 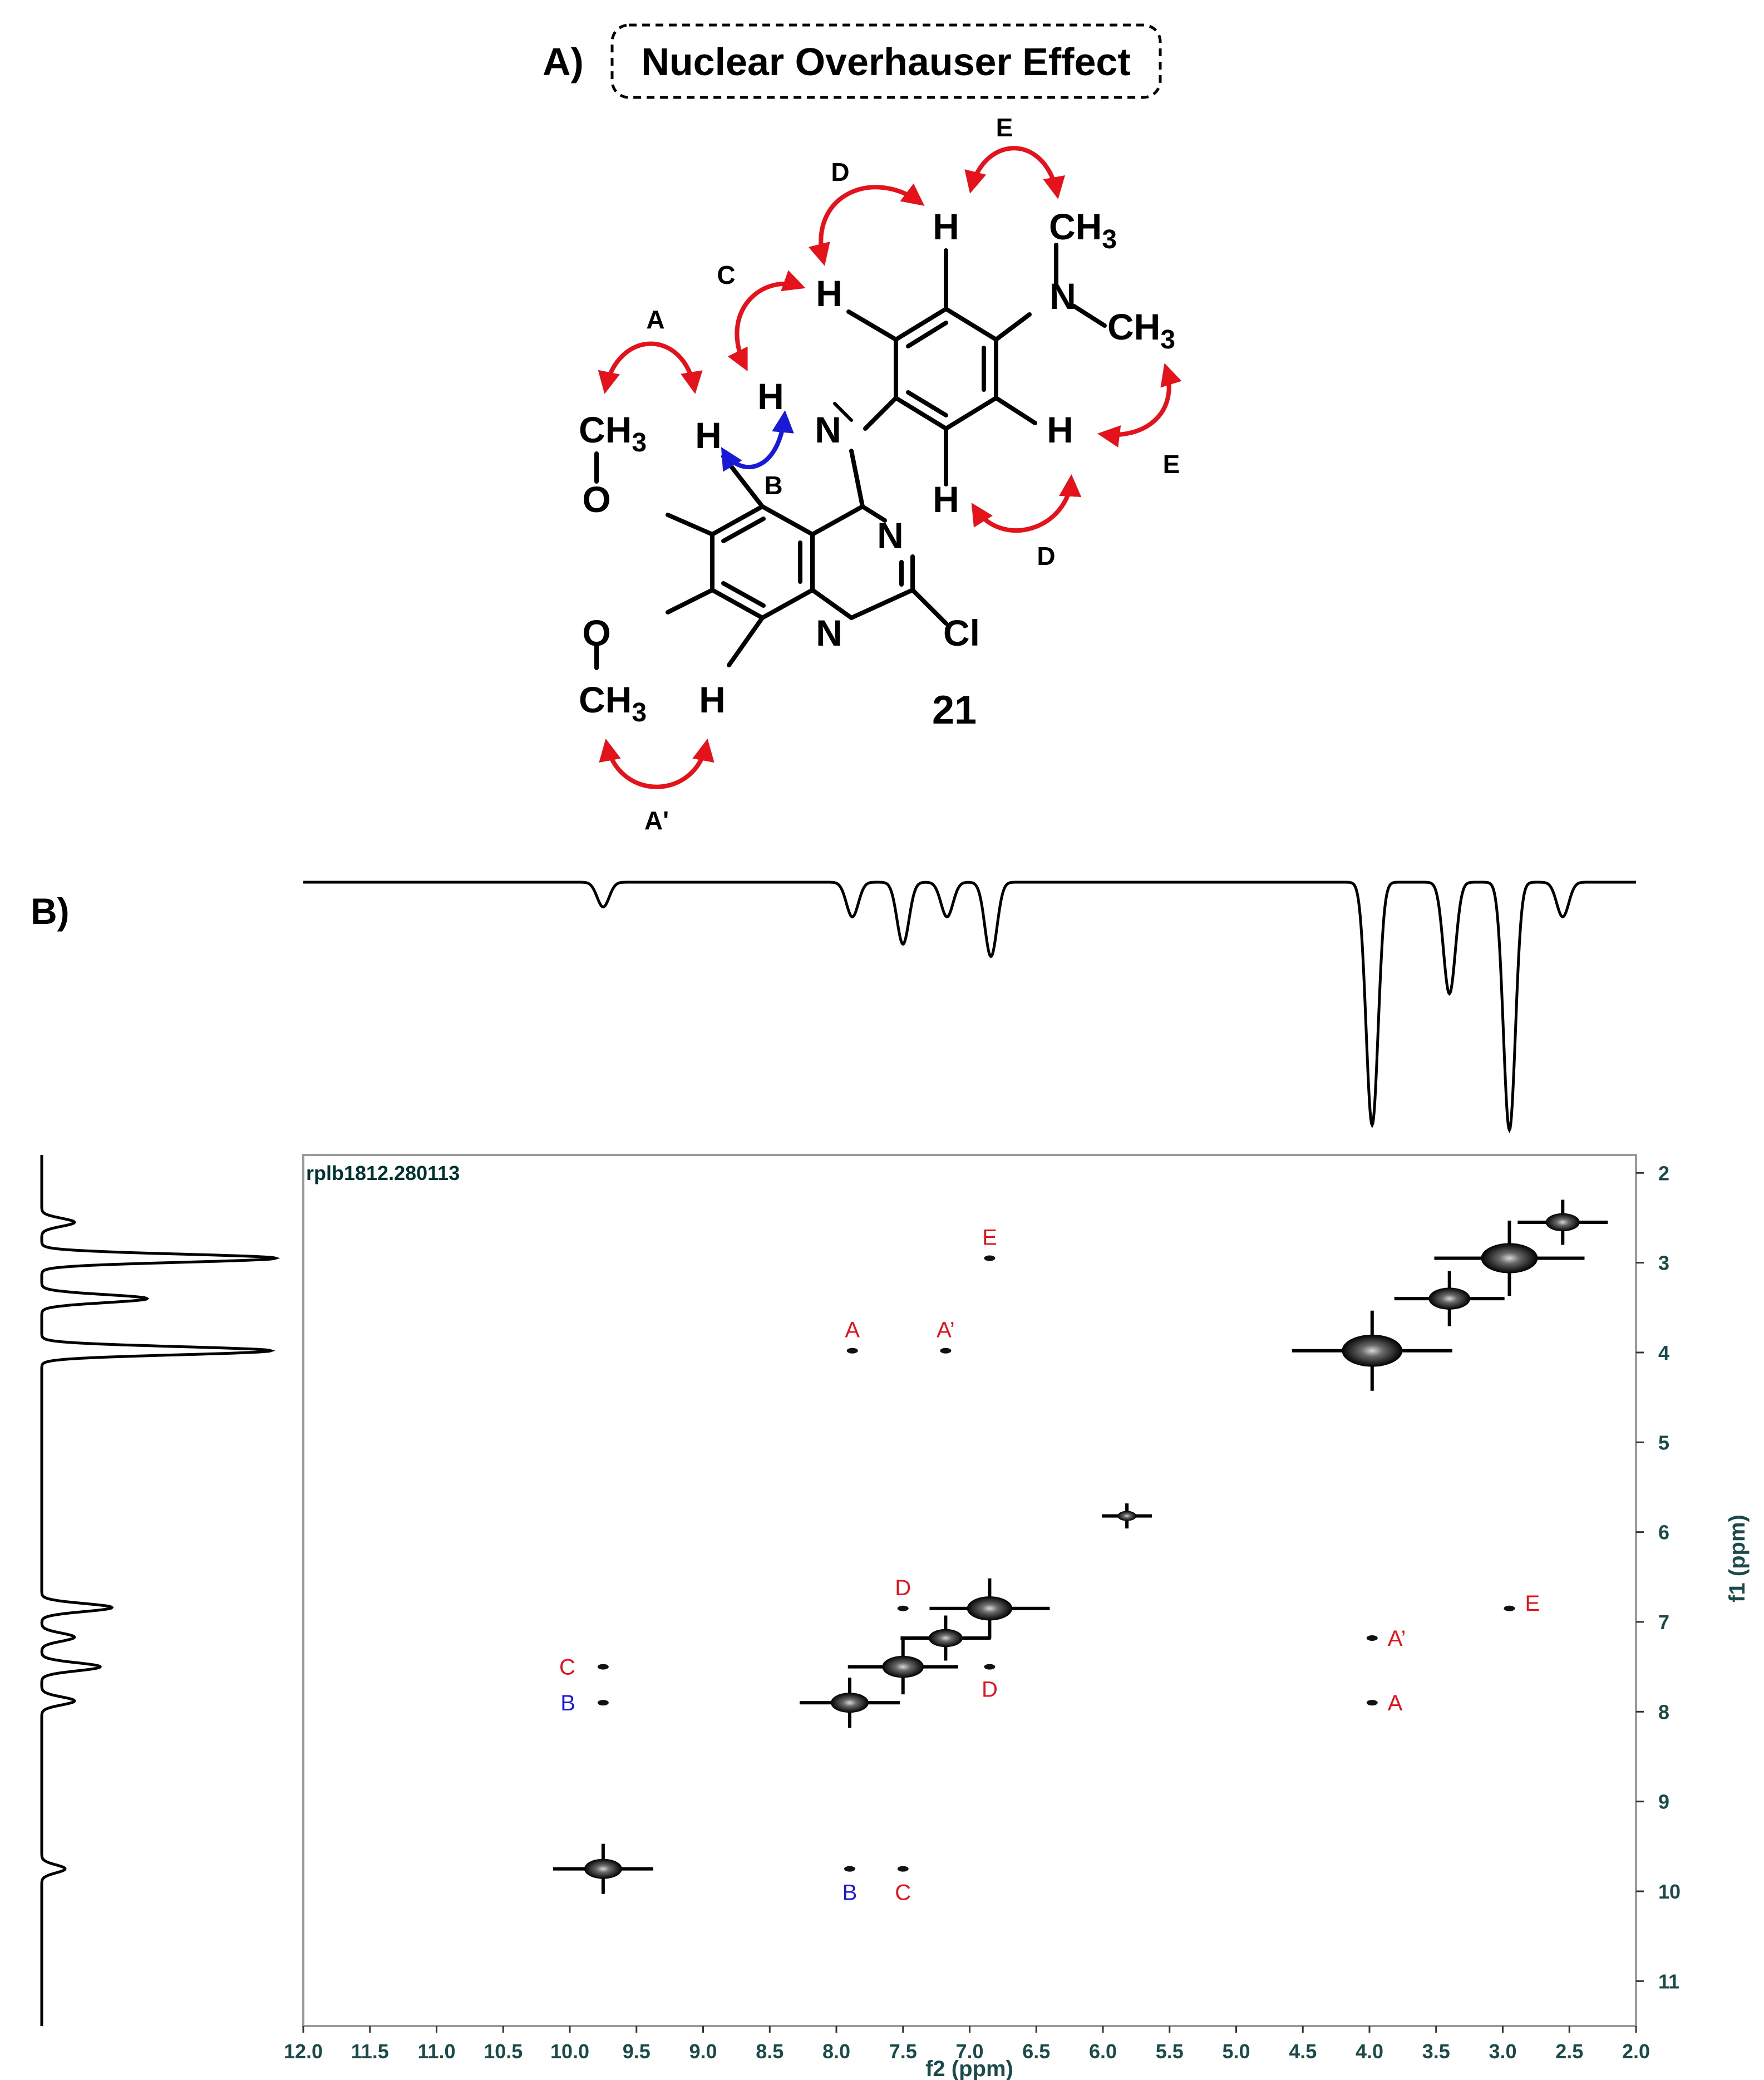 What do you see at coordinates (969, 1007) in the screenshot?
I see `f2-projection-trace` at bounding box center [969, 1007].